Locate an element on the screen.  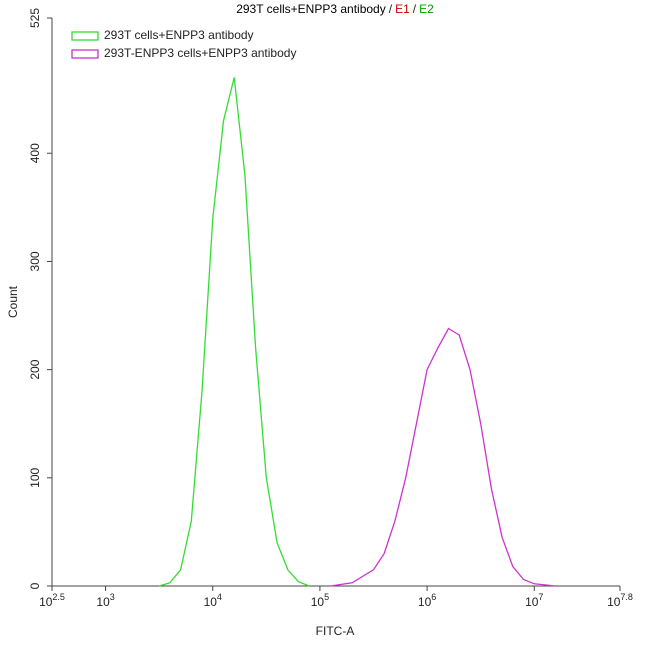
tick-power: 5 is located at coordinates (326, 597).